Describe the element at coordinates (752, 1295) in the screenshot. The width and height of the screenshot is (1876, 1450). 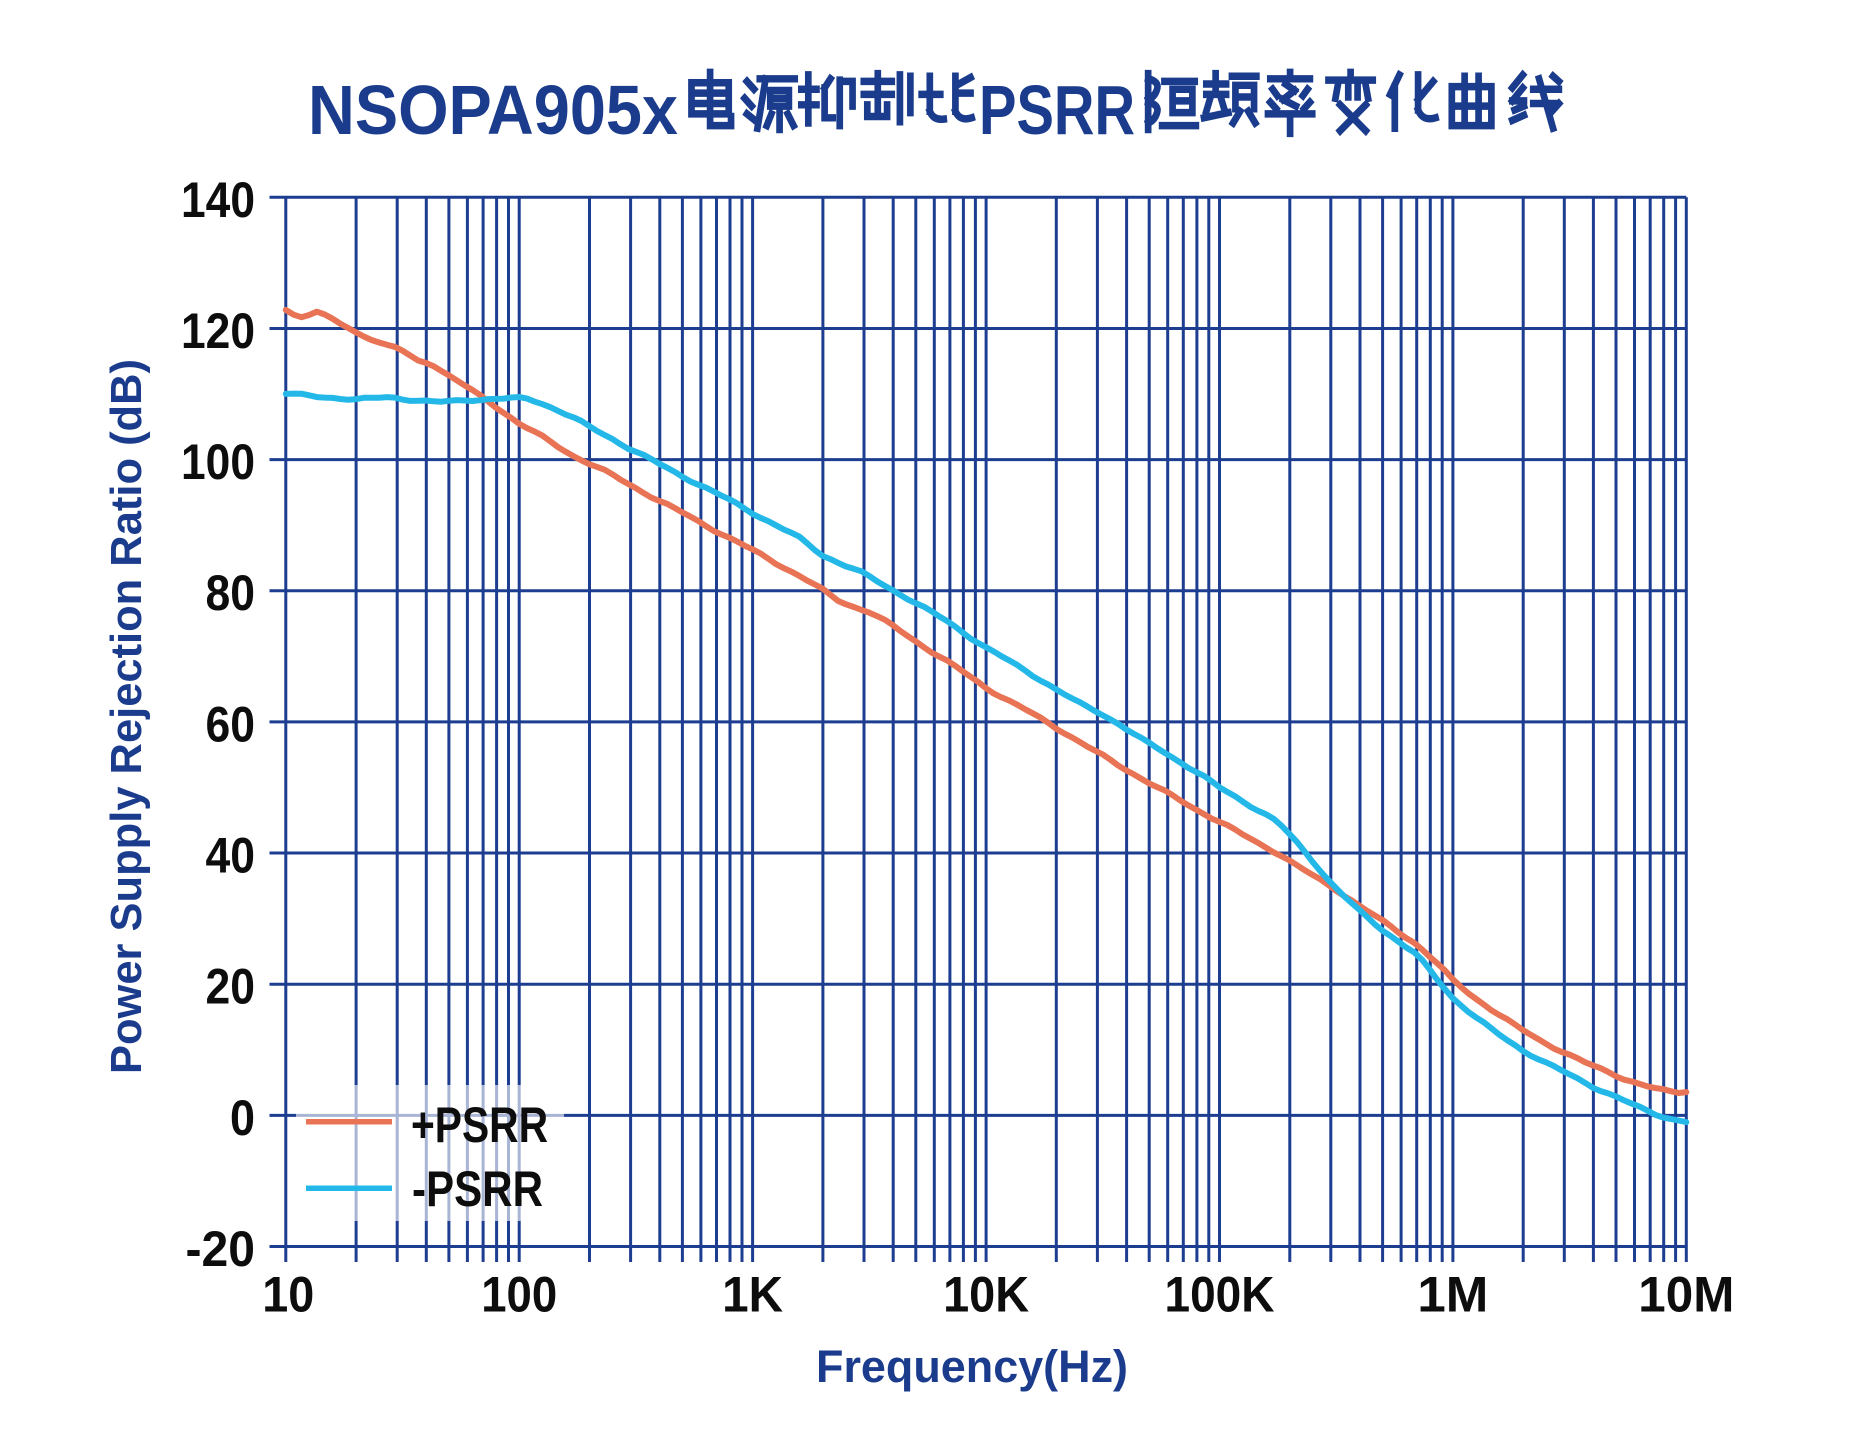
I see `svg-text: 1K` at that location.